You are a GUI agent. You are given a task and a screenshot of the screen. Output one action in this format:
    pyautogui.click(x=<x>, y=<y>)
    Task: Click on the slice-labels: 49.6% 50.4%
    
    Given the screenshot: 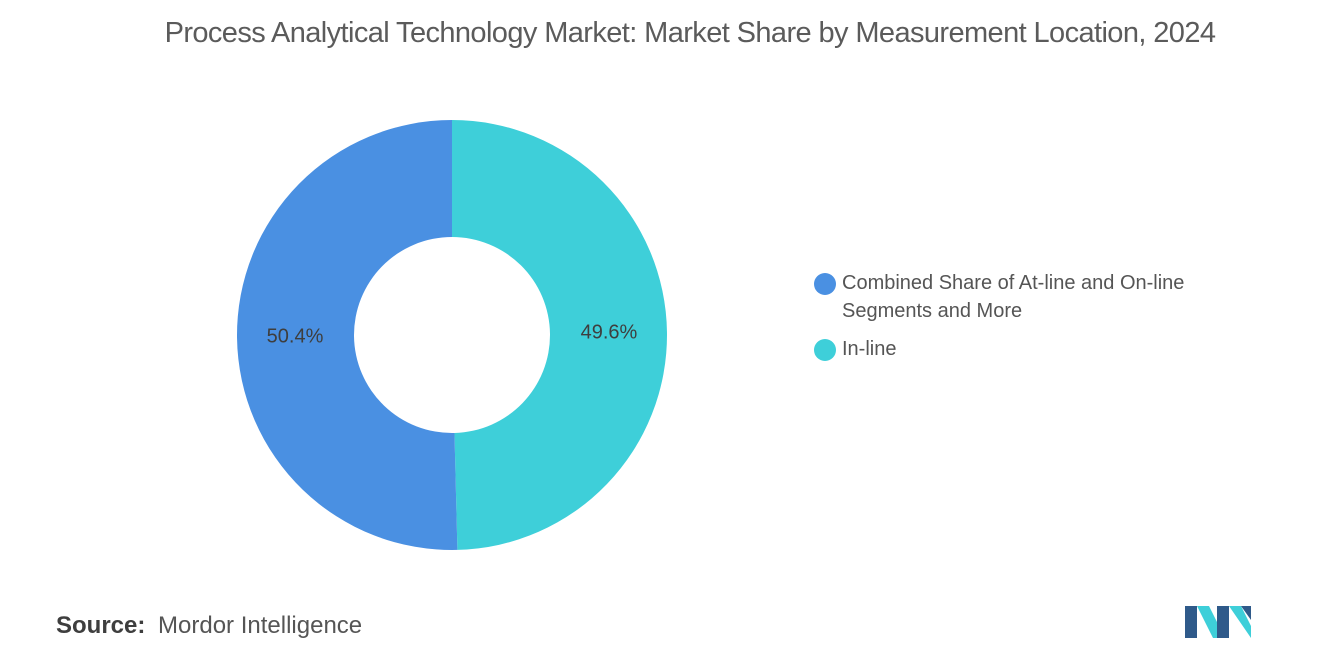 What is the action you would take?
    pyautogui.click(x=452, y=334)
    